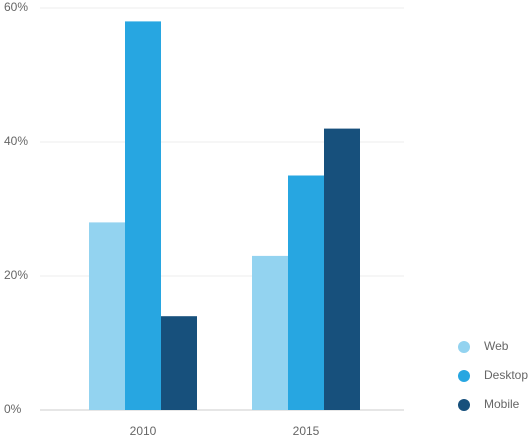 The image size is (532, 443). Describe the element at coordinates (143, 431) in the screenshot. I see `x-tick-label: 2010` at that location.